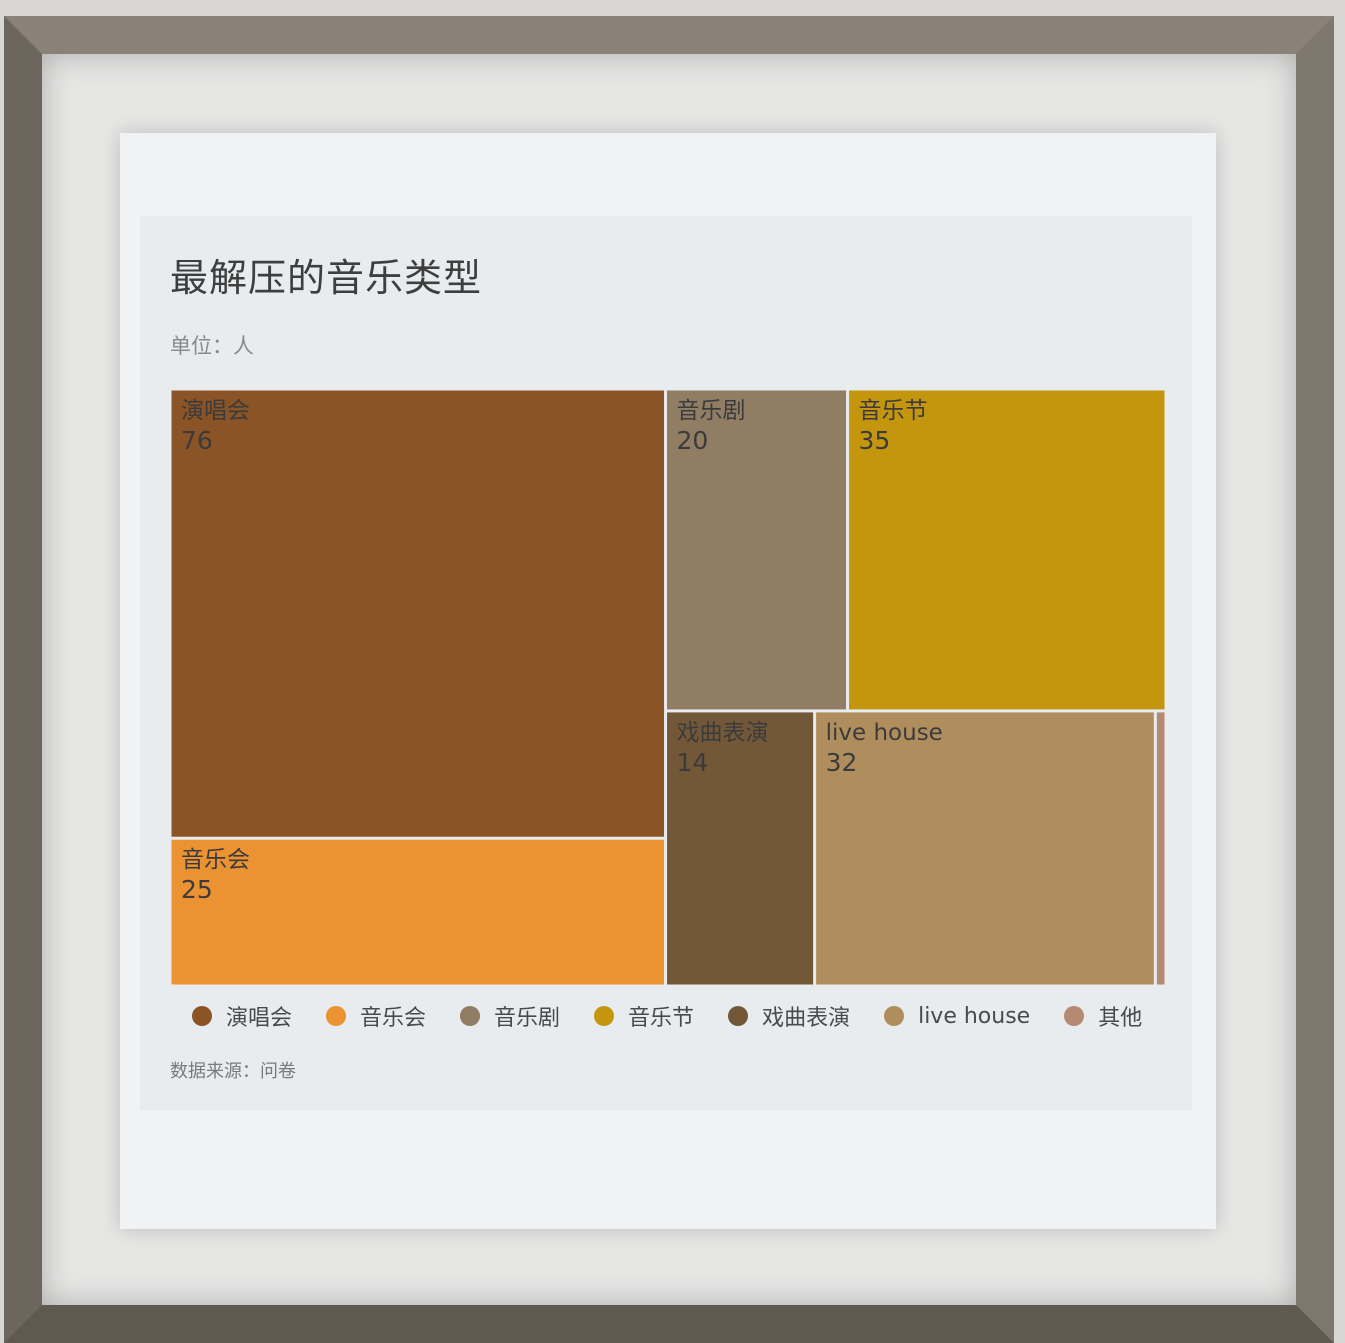  I want to click on legend-item-音乐节: 音乐节, so click(644, 1016).